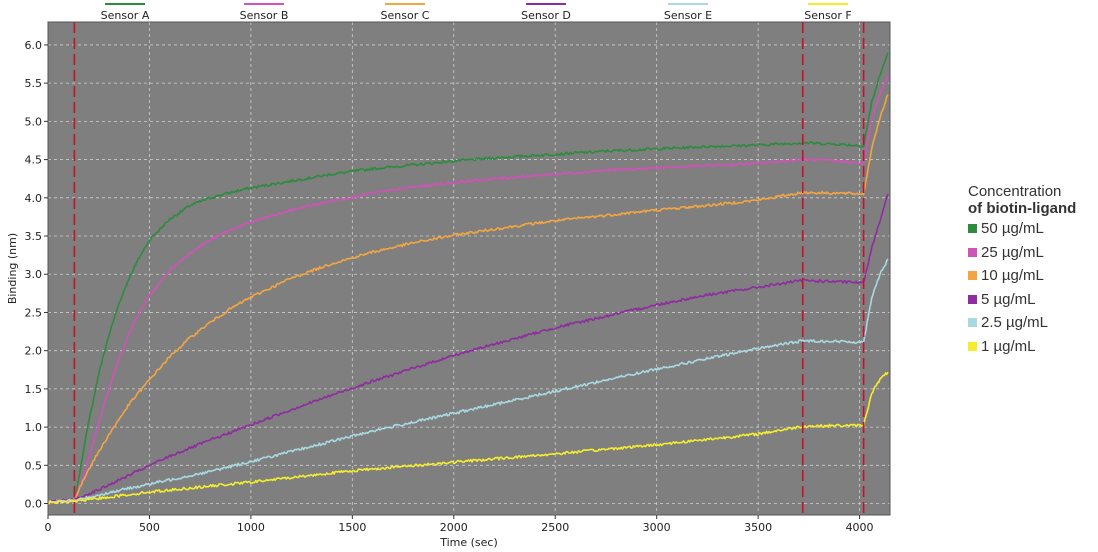 The image size is (1098, 552). I want to click on y-tick-label: 2.0, so click(34, 351).